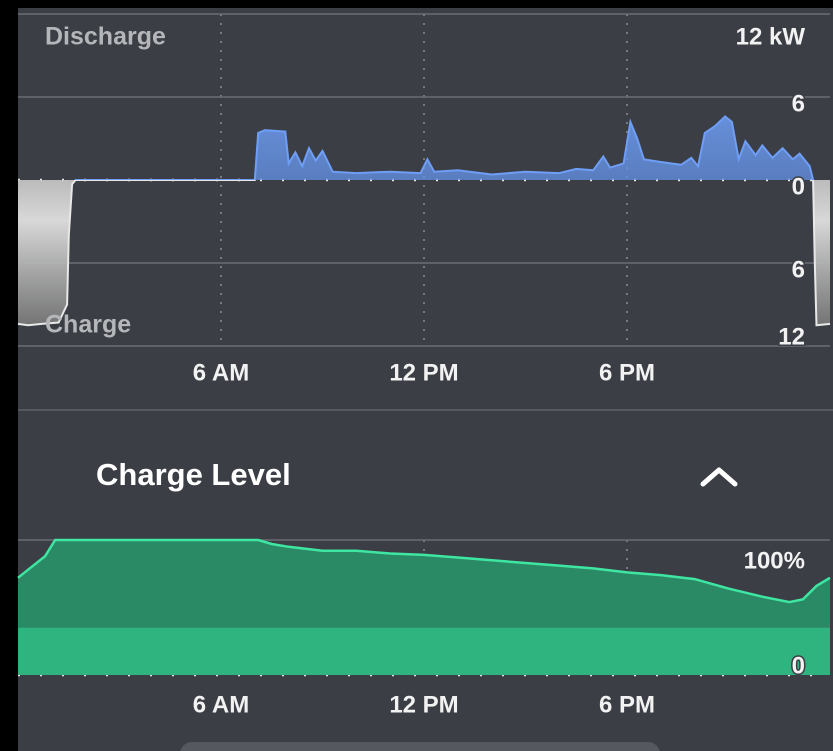 The width and height of the screenshot is (833, 751). Describe the element at coordinates (105, 37) in the screenshot. I see `discharge-label: Discharge` at that location.